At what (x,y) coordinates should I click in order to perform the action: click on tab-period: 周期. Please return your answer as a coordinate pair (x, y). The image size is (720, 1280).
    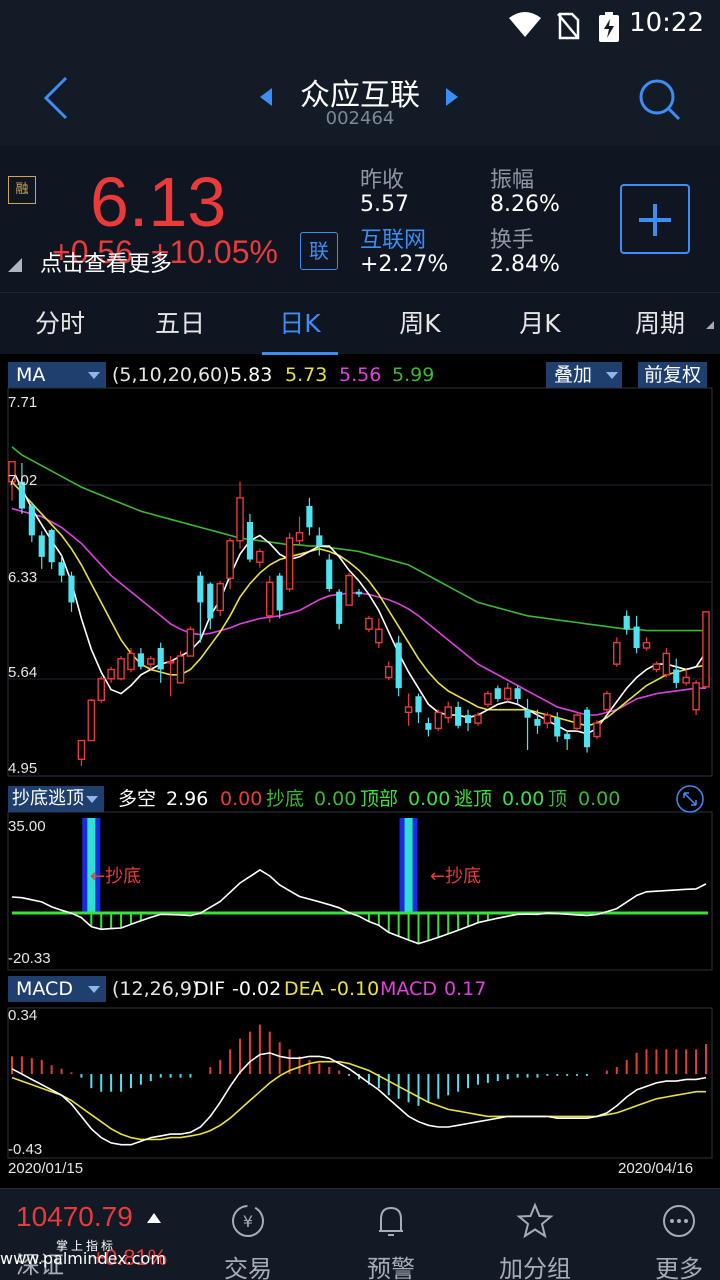
    Looking at the image, I should click on (660, 324).